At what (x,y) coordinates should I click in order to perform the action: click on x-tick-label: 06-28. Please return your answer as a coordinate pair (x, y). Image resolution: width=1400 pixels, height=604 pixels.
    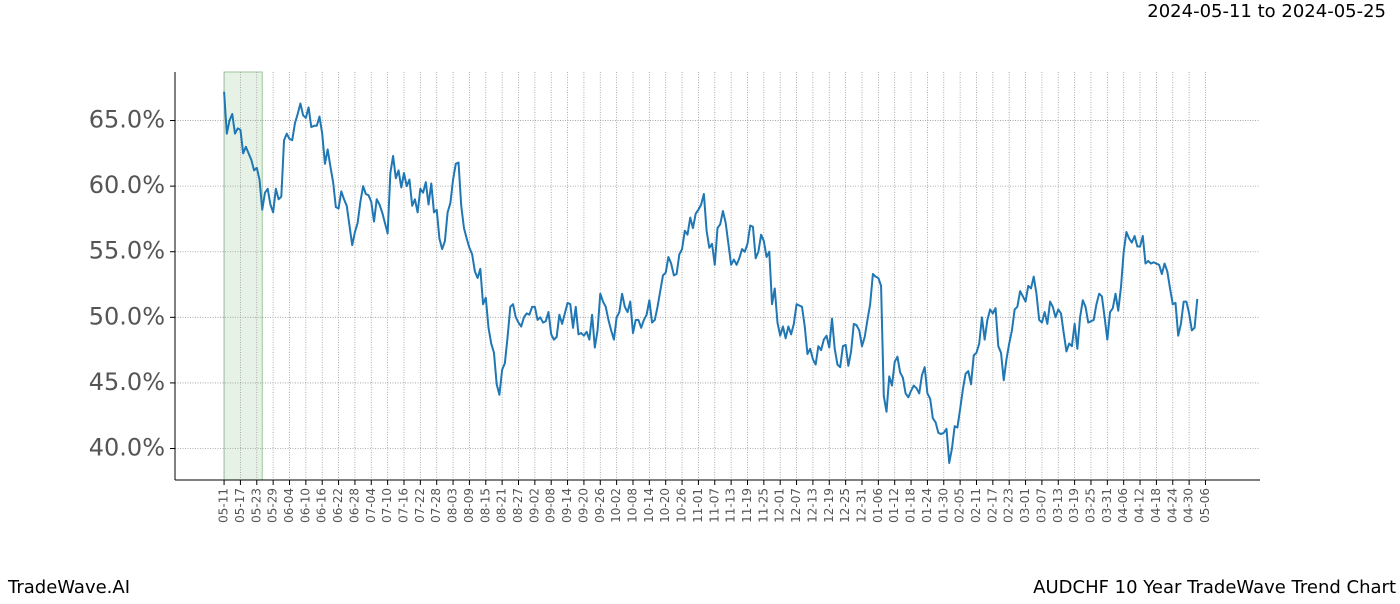
    Looking at the image, I should click on (354, 505).